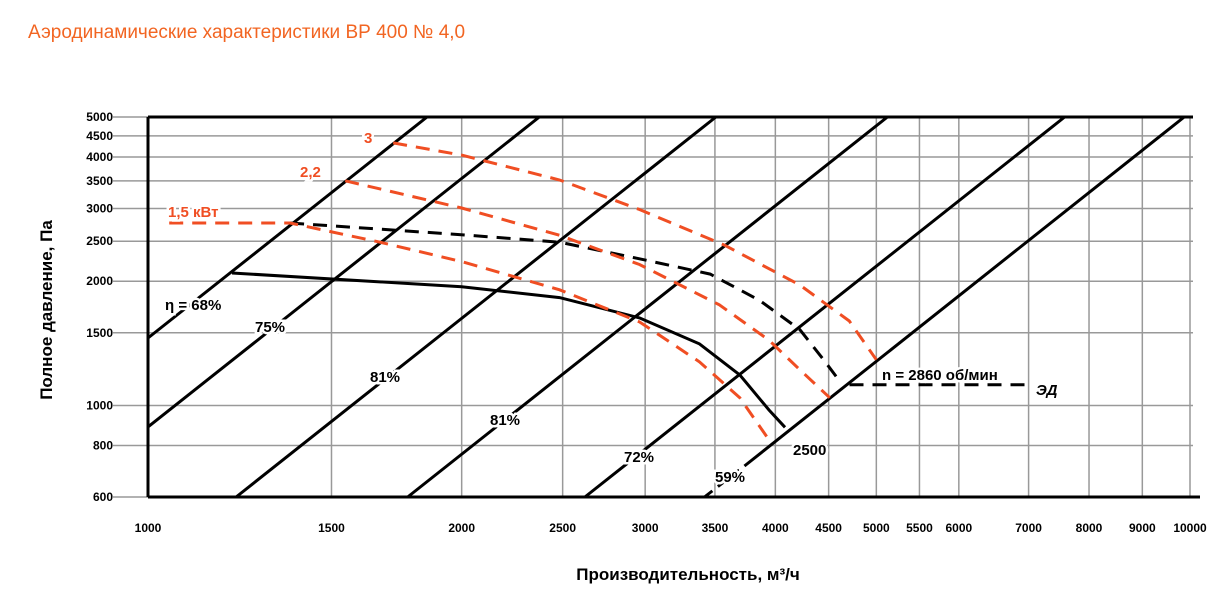 The height and width of the screenshot is (602, 1224). What do you see at coordinates (99, 209) in the screenshot?
I see `y-tick-label: 3000` at bounding box center [99, 209].